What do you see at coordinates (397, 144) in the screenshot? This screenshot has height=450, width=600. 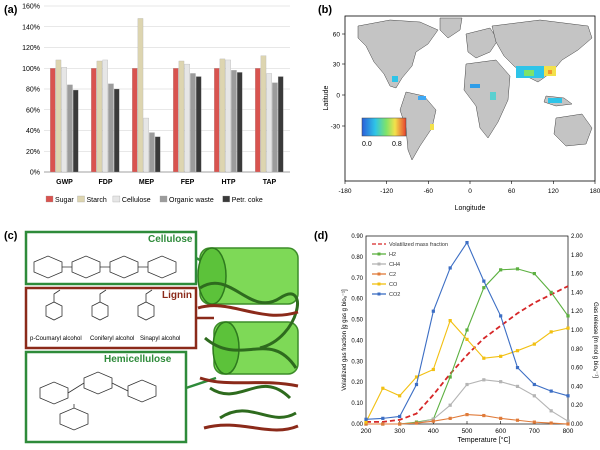 I see `colorbar-max: 0.8` at bounding box center [397, 144].